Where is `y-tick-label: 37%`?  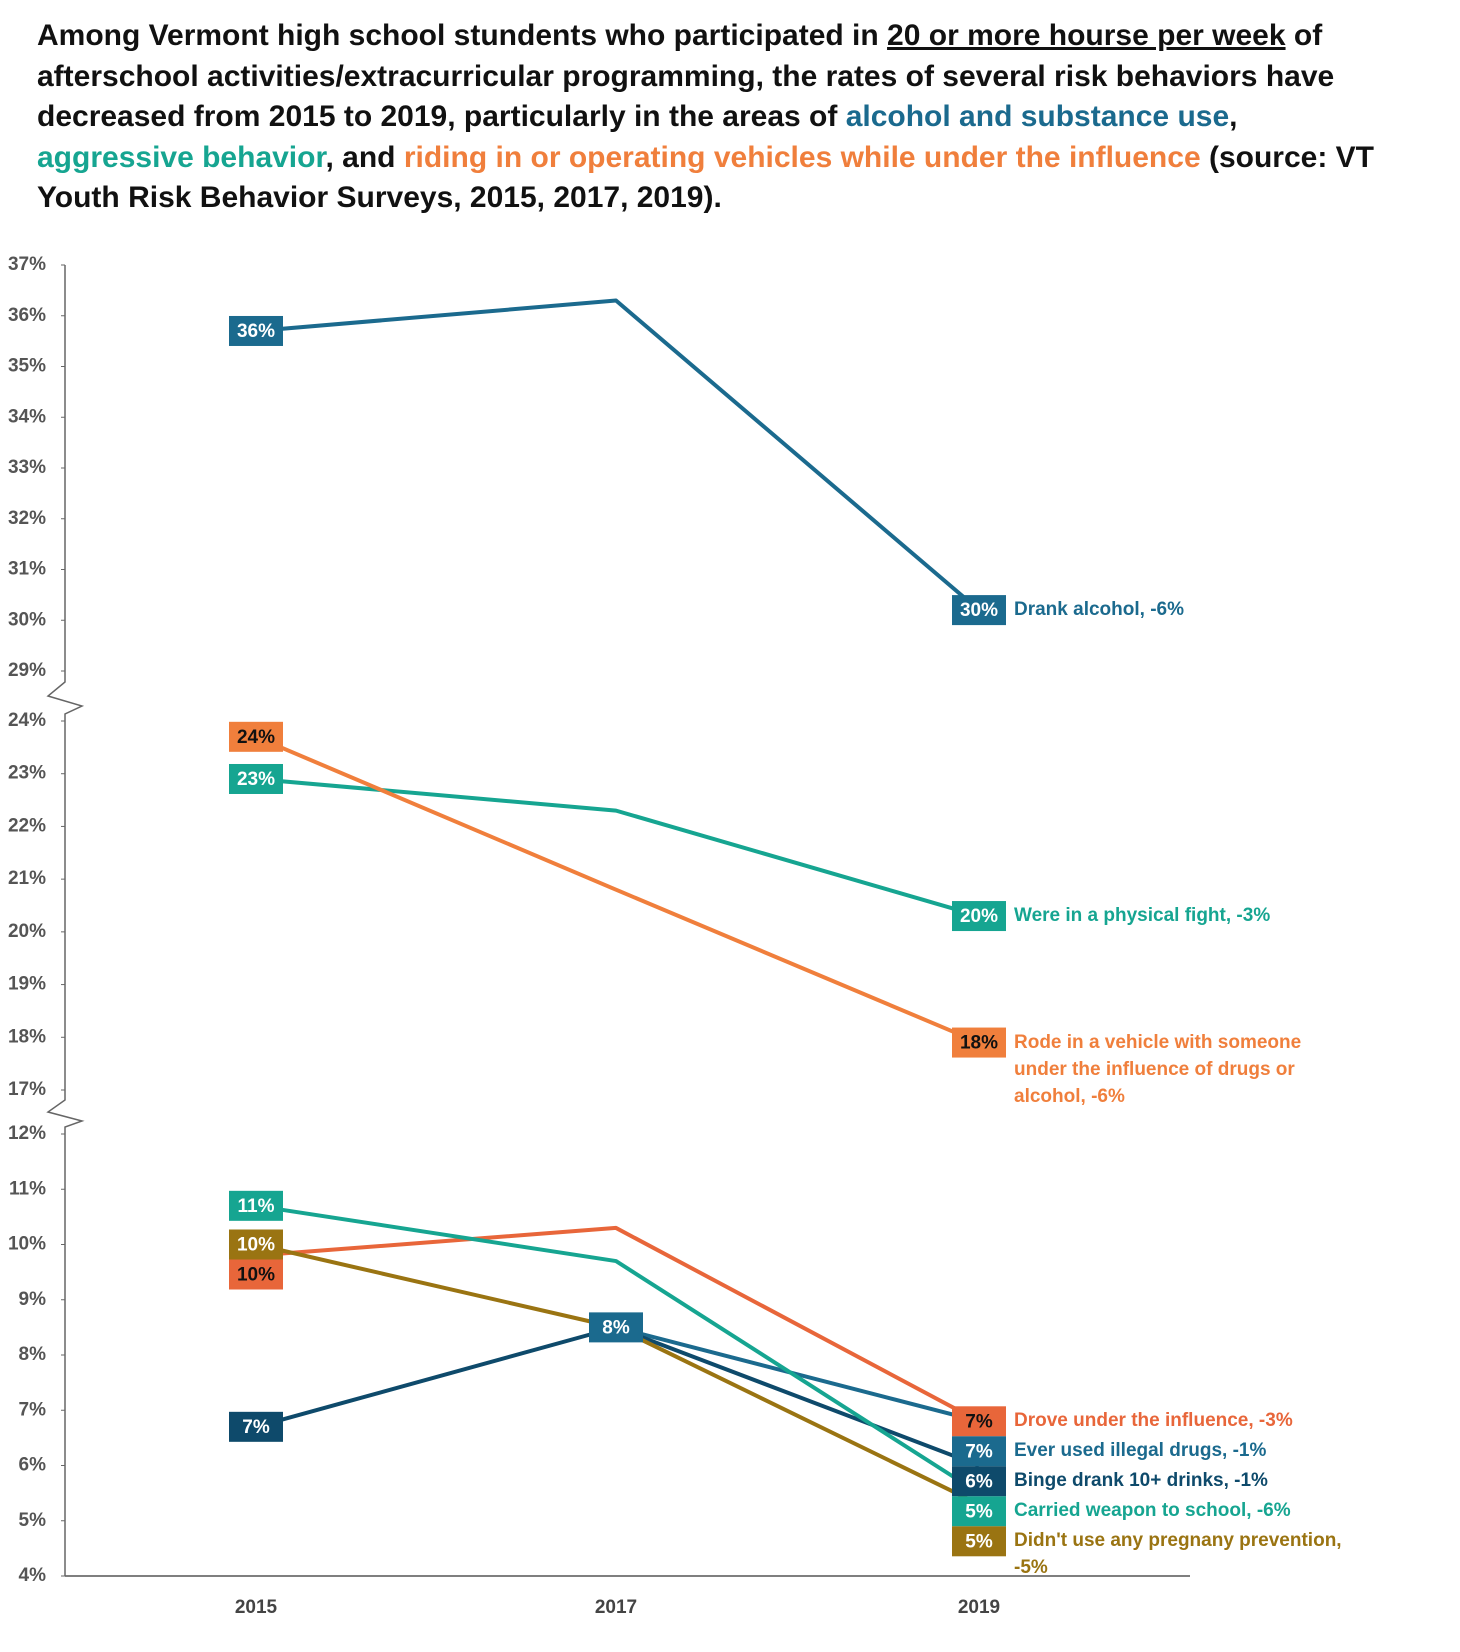 y-tick-label: 37% is located at coordinates (27, 264).